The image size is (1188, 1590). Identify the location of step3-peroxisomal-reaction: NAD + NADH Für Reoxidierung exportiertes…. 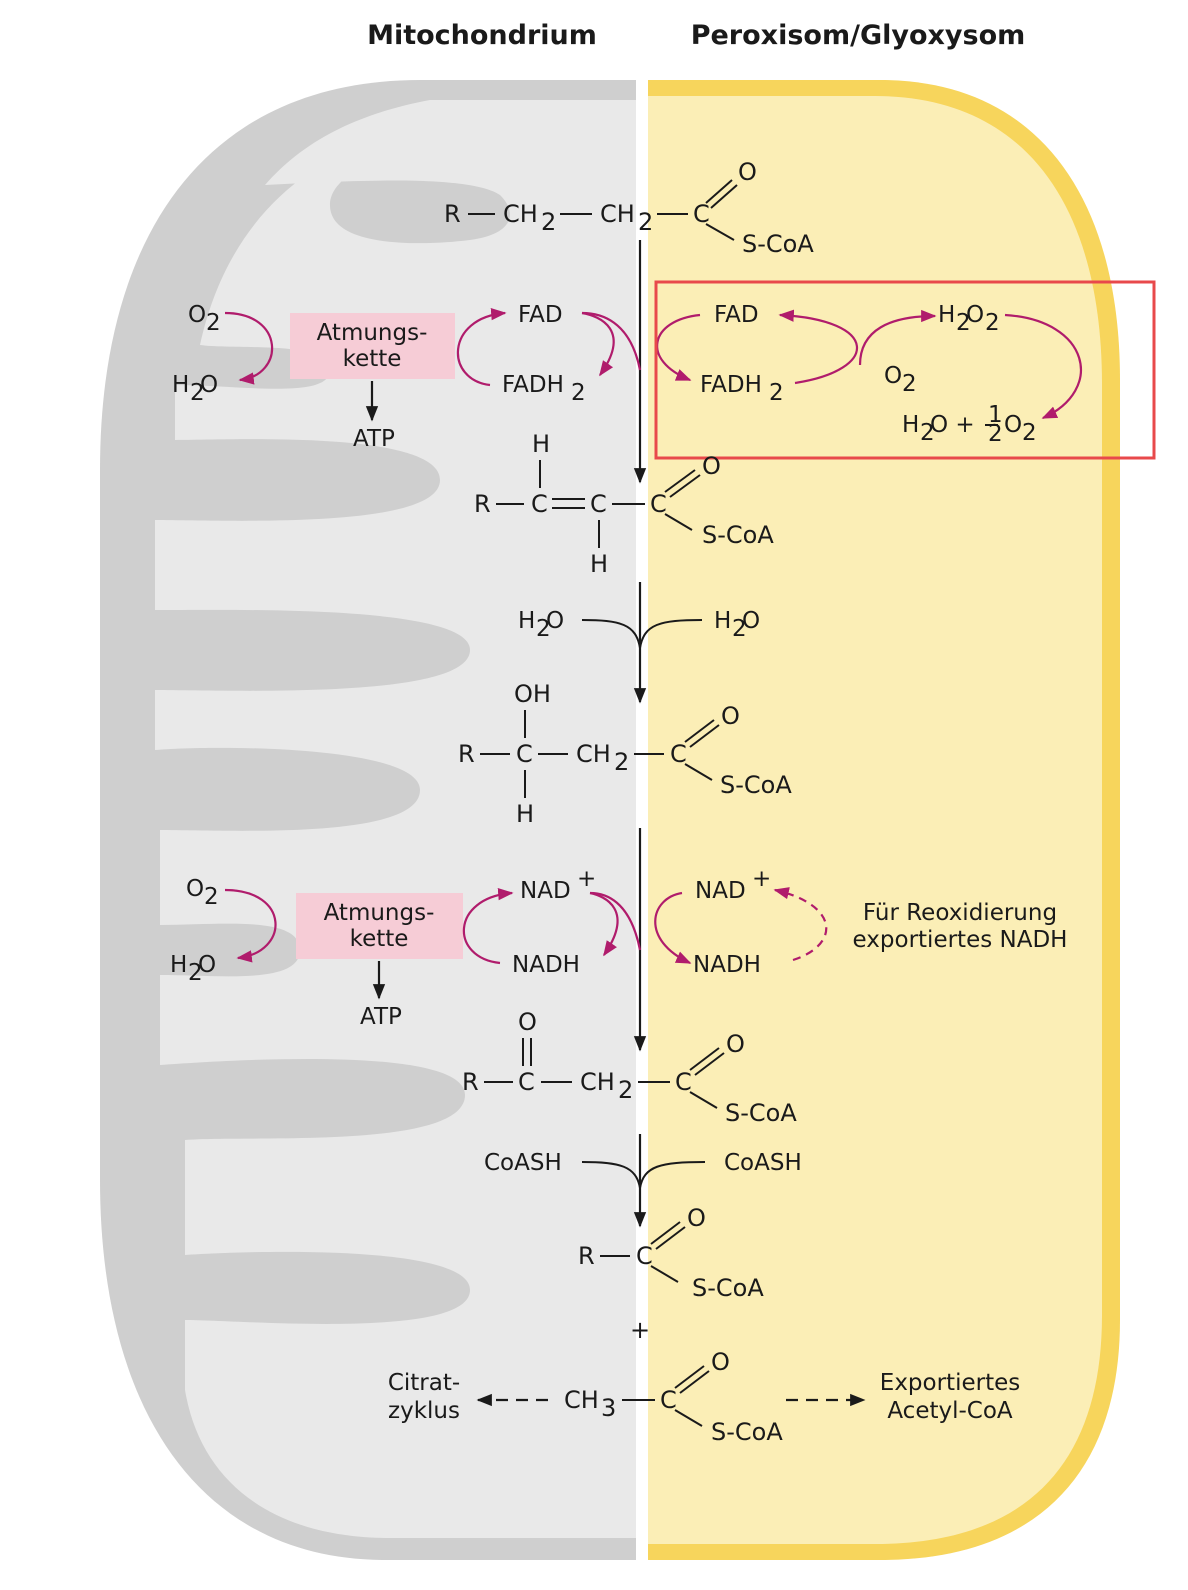
(861, 922).